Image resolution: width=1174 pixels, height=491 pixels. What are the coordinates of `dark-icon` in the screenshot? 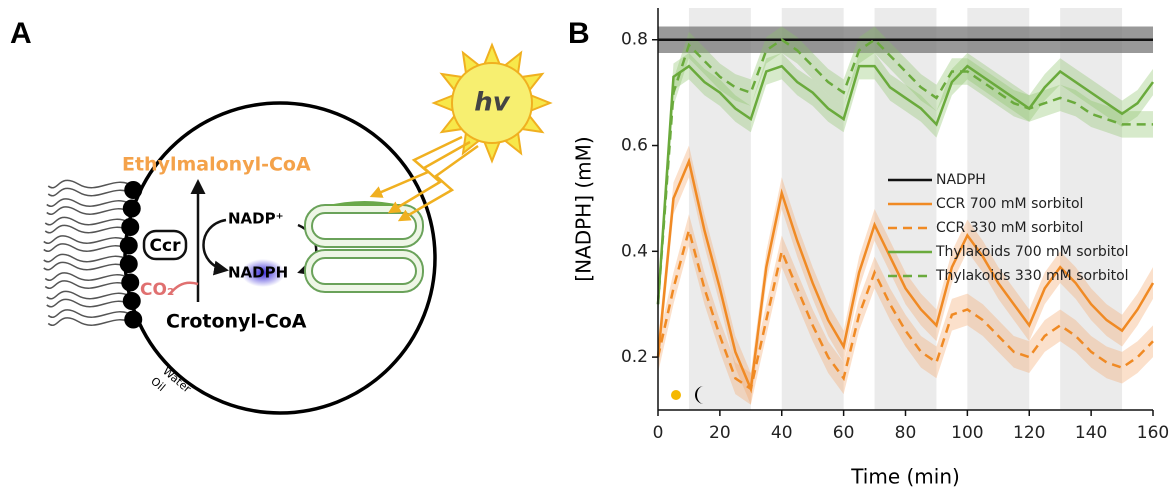 It's located at (699, 395).